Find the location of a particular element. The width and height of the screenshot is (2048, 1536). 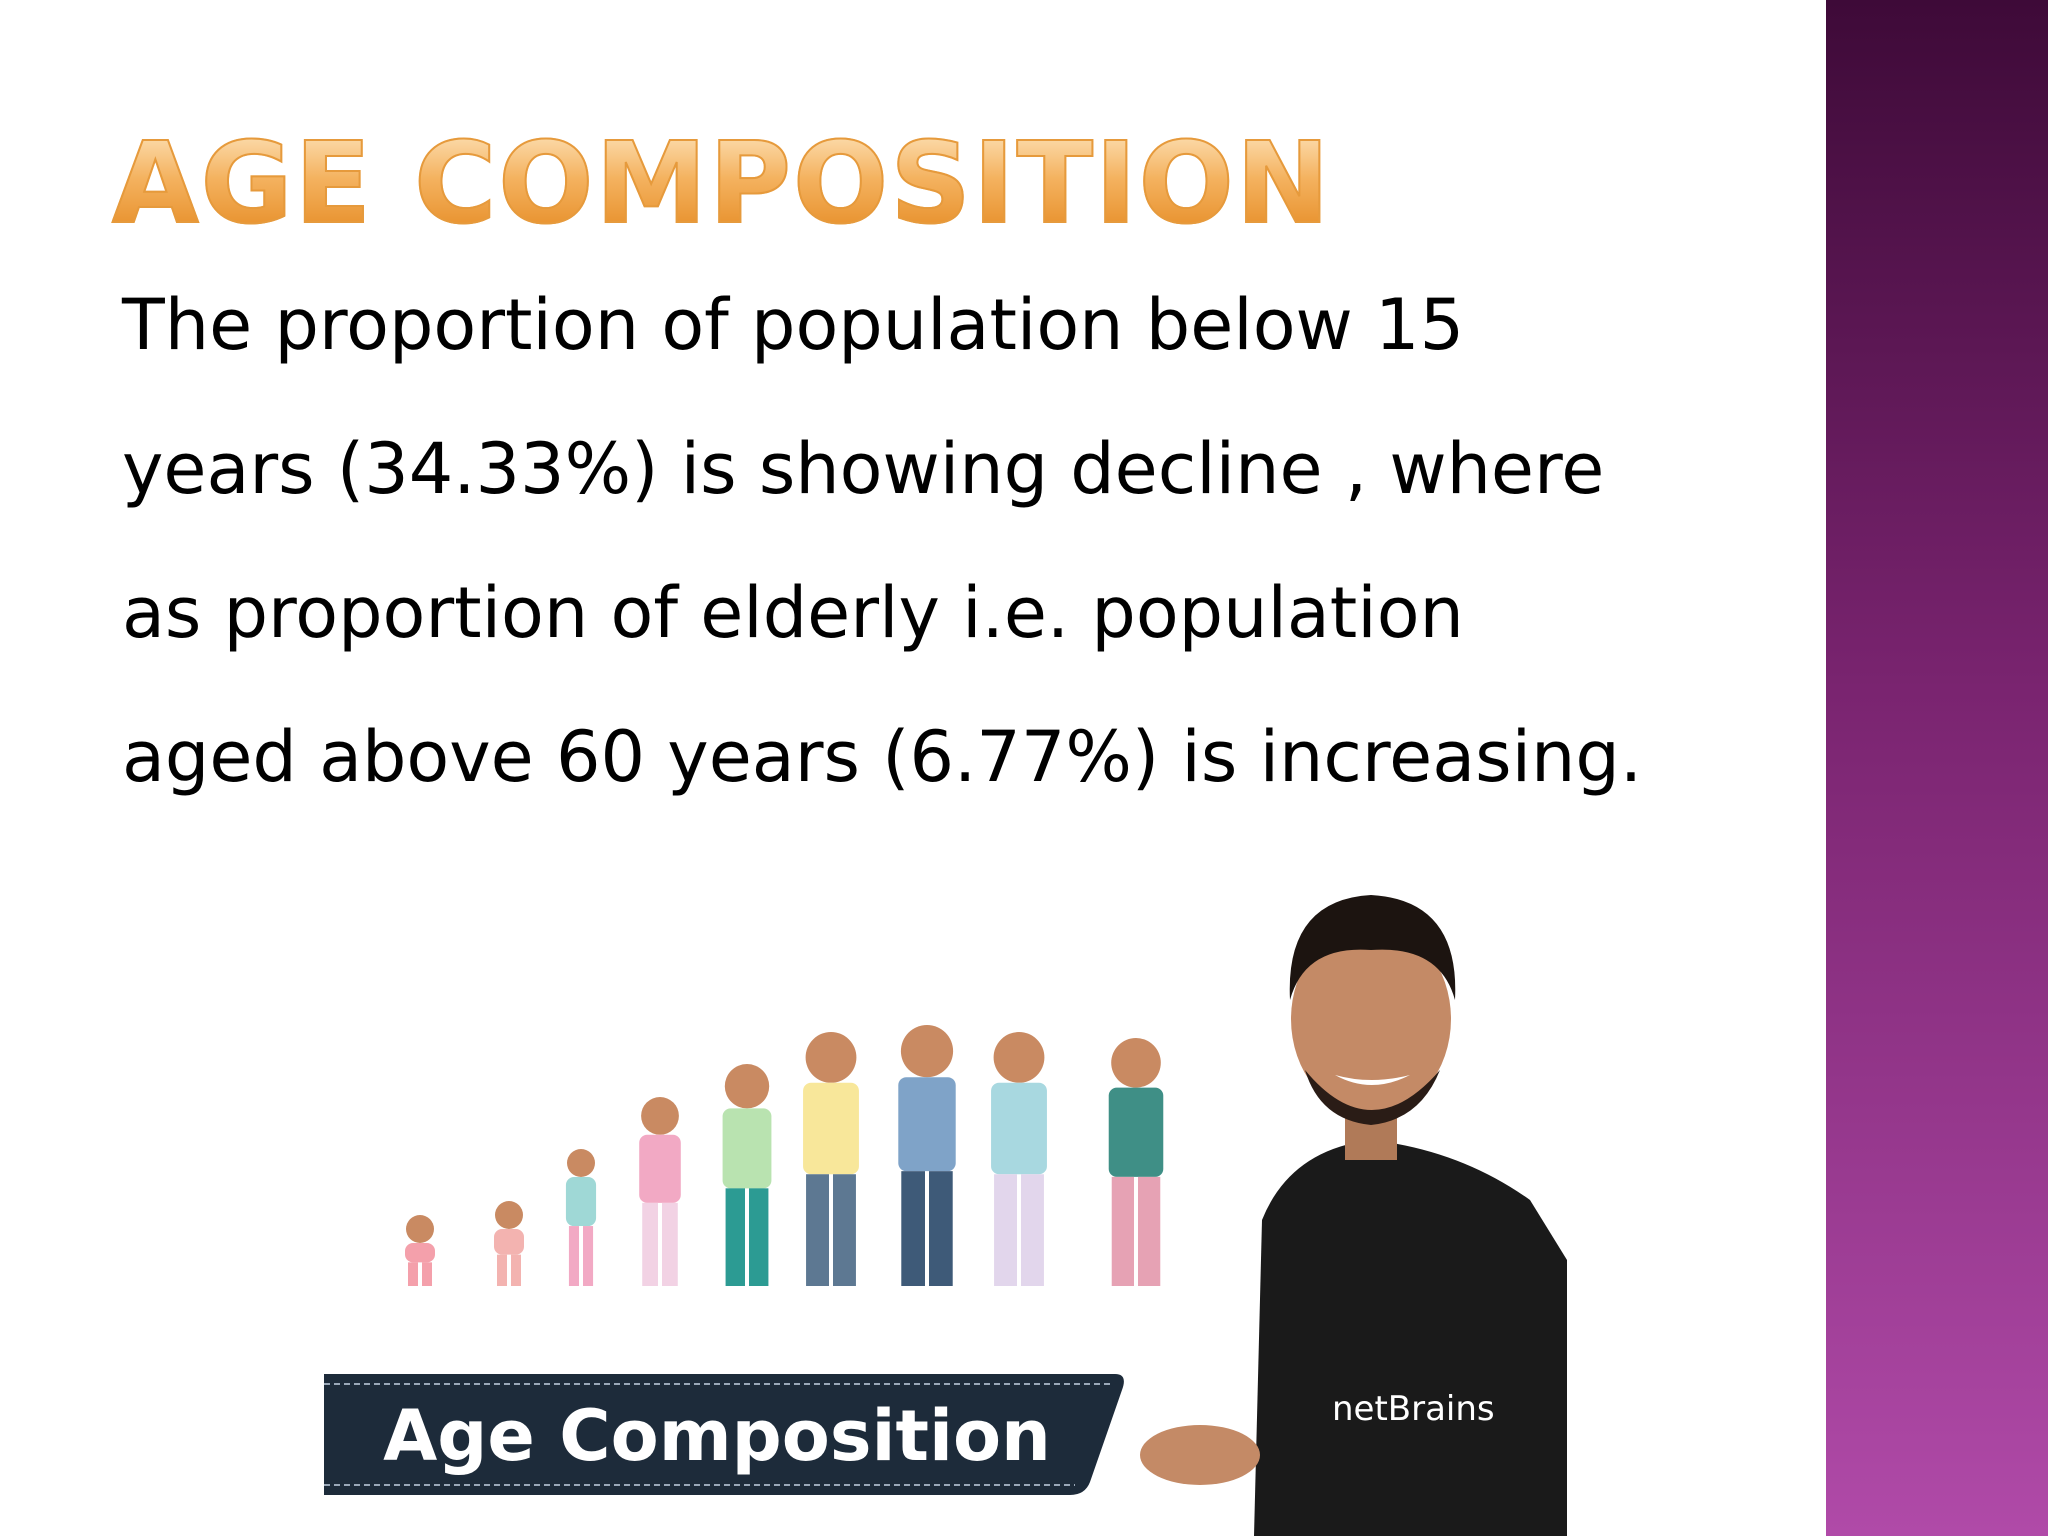

presenter: netBrains is located at coordinates (1353, 1215).